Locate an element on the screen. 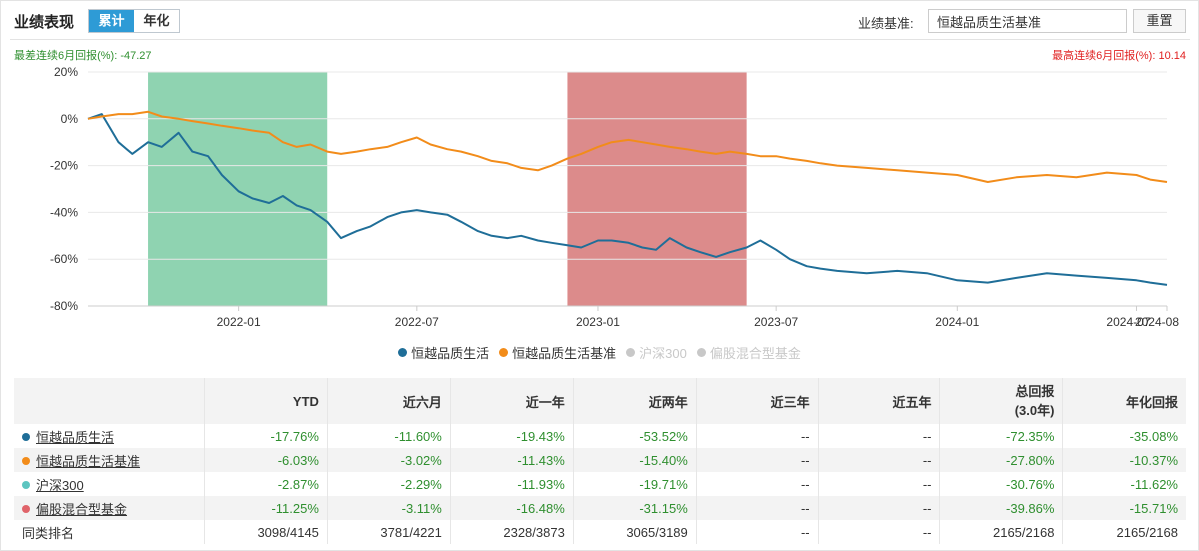 This screenshot has width=1199, height=551. best-6-month-band is located at coordinates (657, 189).